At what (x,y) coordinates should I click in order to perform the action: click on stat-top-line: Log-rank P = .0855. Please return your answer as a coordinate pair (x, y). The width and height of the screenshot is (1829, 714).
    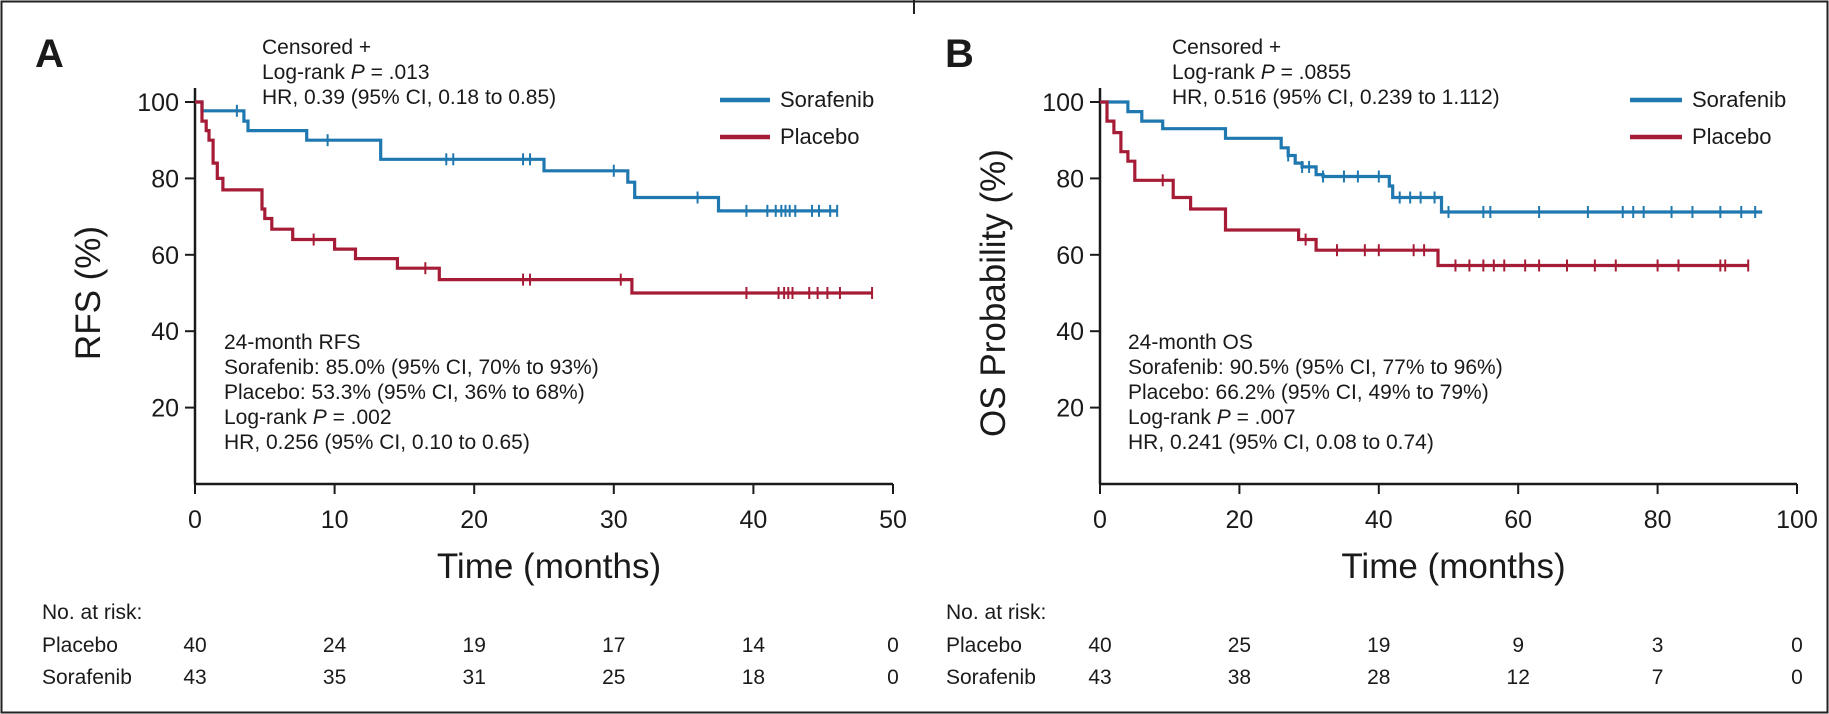
    Looking at the image, I should click on (1261, 72).